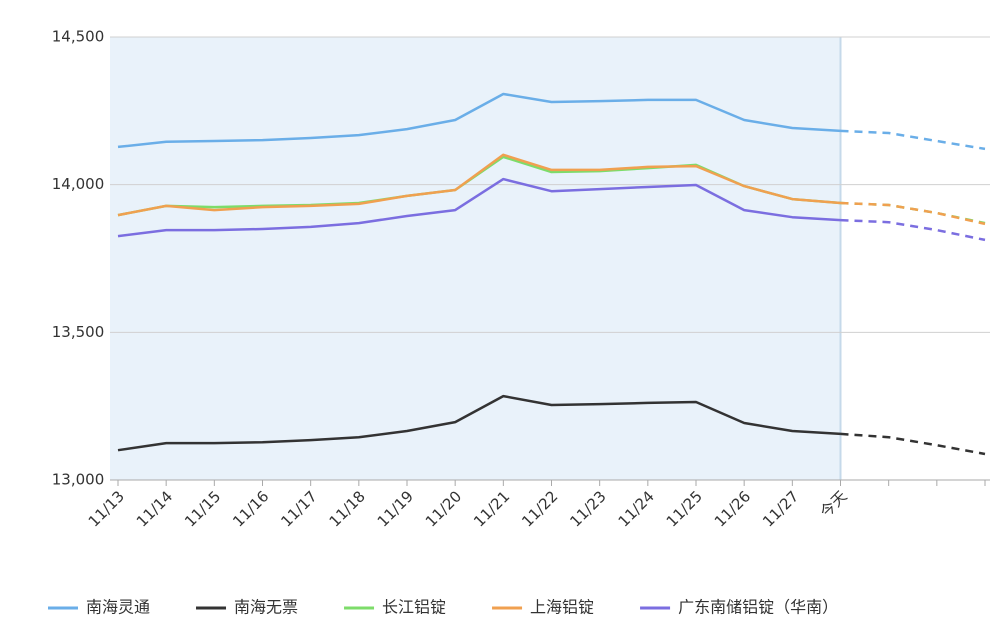 Image resolution: width=1000 pixels, height=636 pixels. What do you see at coordinates (78, 184) in the screenshot?
I see `y-tick-label: 14,000` at bounding box center [78, 184].